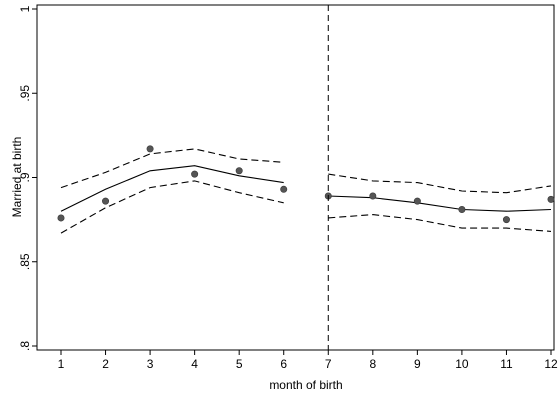 Image resolution: width=560 pixels, height=396 pixels. Describe the element at coordinates (150, 364) in the screenshot. I see `x-tick-label: 3` at that location.